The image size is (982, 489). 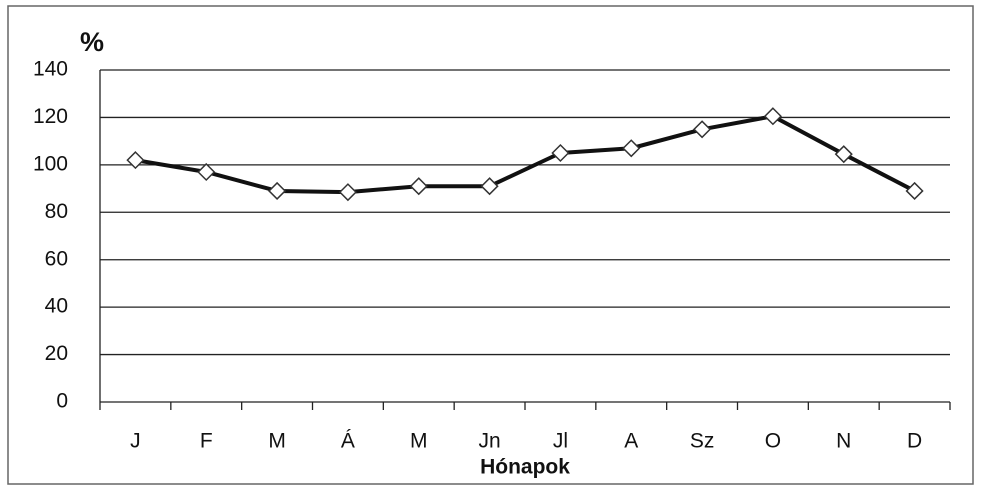 What do you see at coordinates (92, 42) in the screenshot?
I see `y-axis-label: %` at bounding box center [92, 42].